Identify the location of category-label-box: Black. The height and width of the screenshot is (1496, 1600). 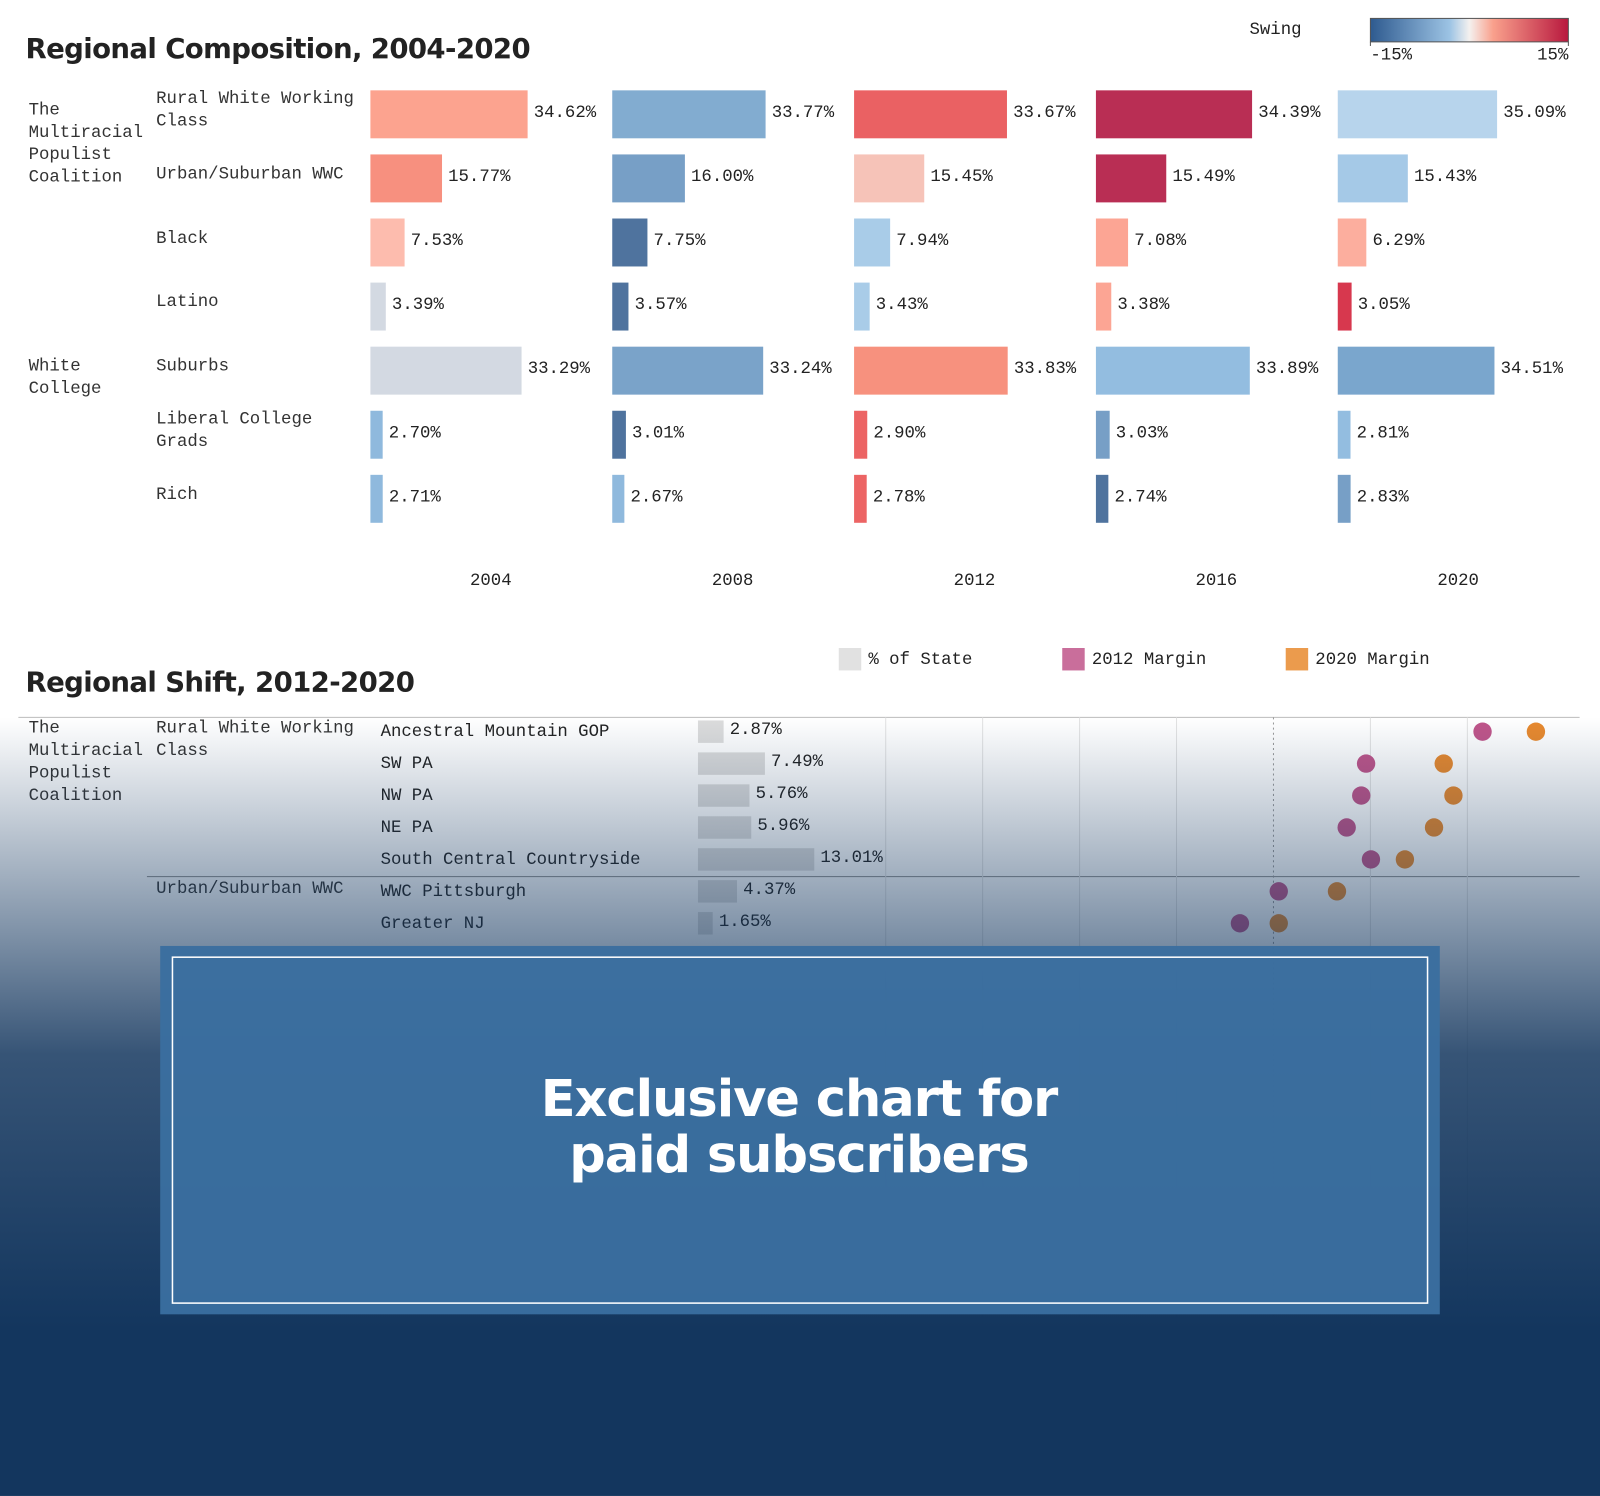
(182, 239).